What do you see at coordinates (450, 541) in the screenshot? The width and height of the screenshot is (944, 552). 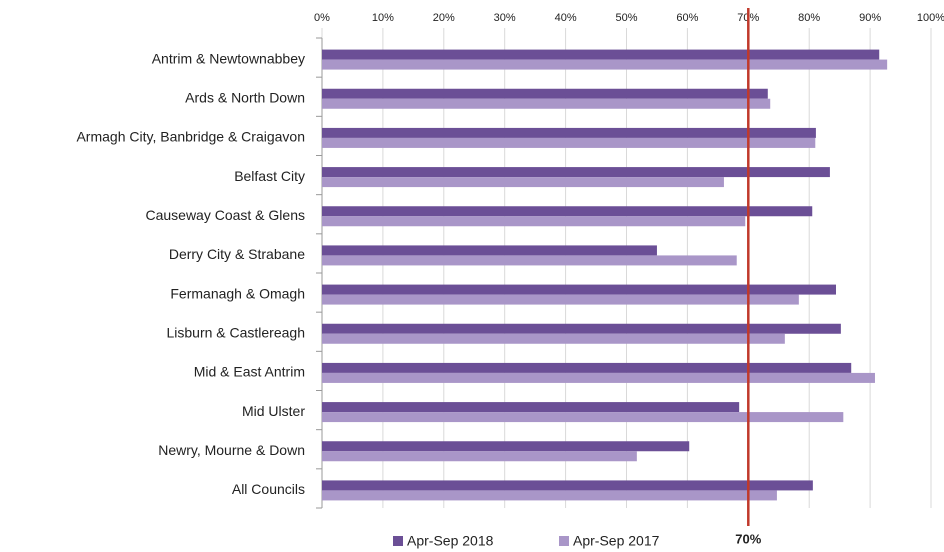 I see `legend-label: Apr-Sep 2018` at bounding box center [450, 541].